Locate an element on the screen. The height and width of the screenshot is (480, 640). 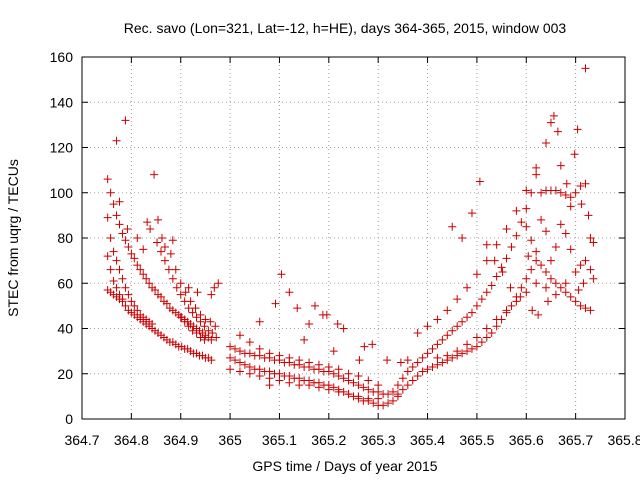
x-tick-label: 365 is located at coordinates (230, 440).